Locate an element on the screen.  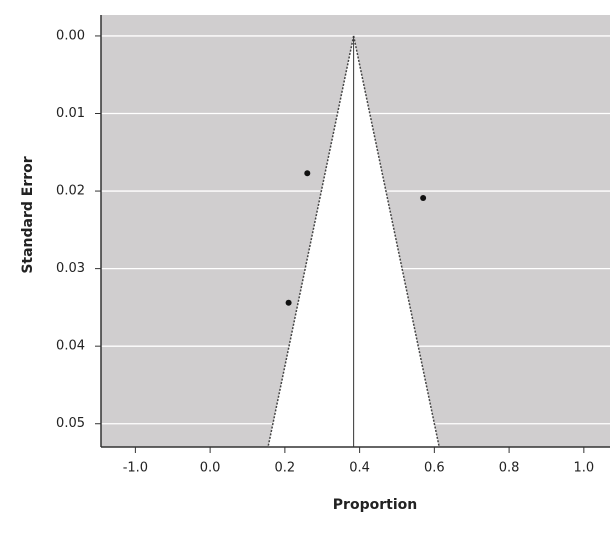
x-tick-label: 0.0 is located at coordinates (210, 468).